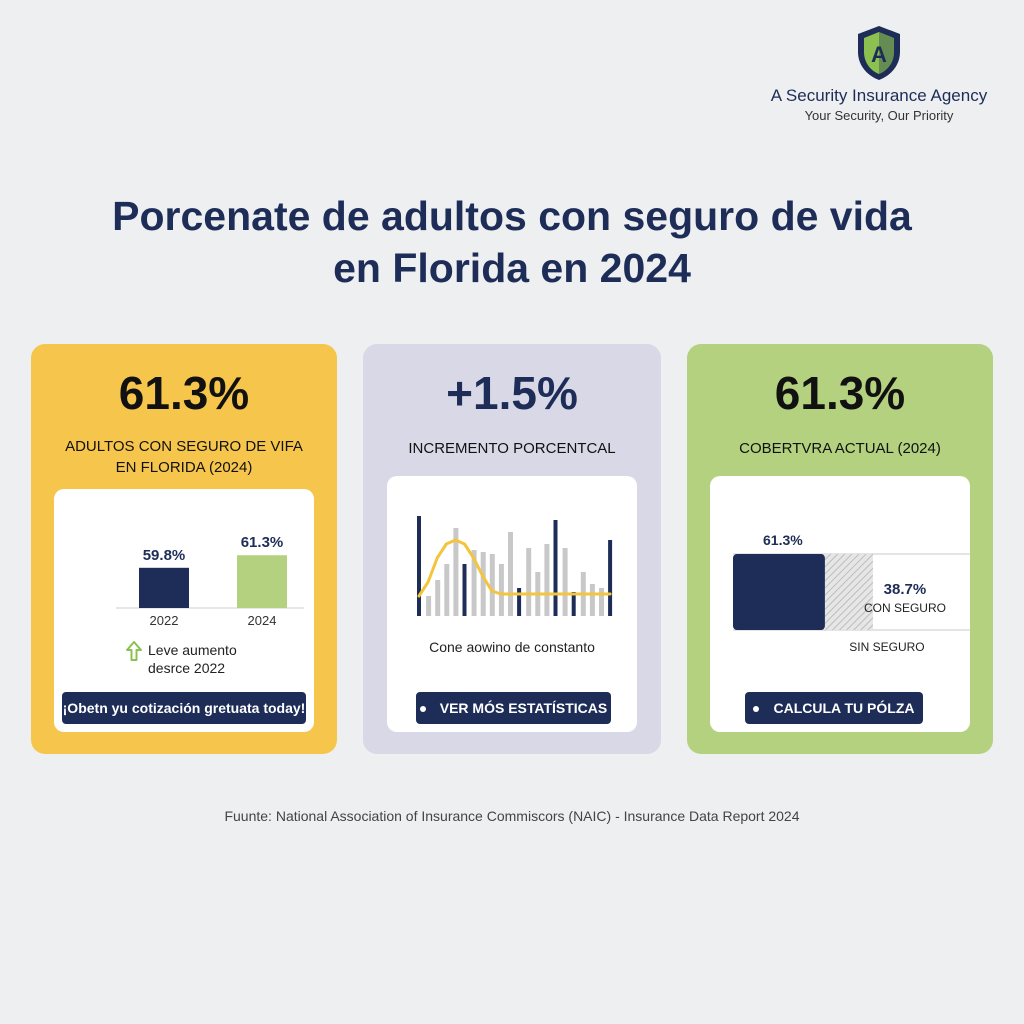 The width and height of the screenshot is (1024, 1024). Describe the element at coordinates (262, 581) in the screenshot. I see `bar-2024` at that location.